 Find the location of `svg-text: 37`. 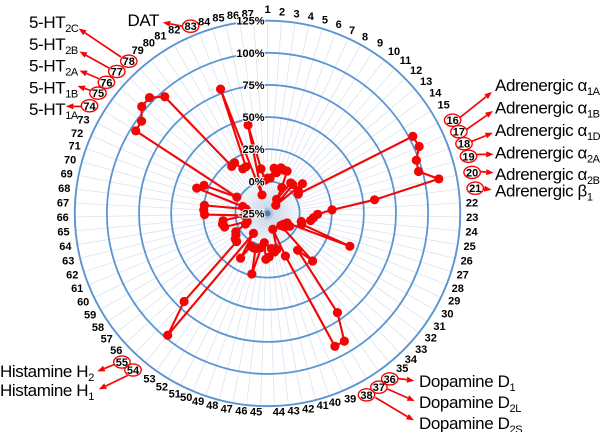

svg-text: 37 is located at coordinates (379, 388).